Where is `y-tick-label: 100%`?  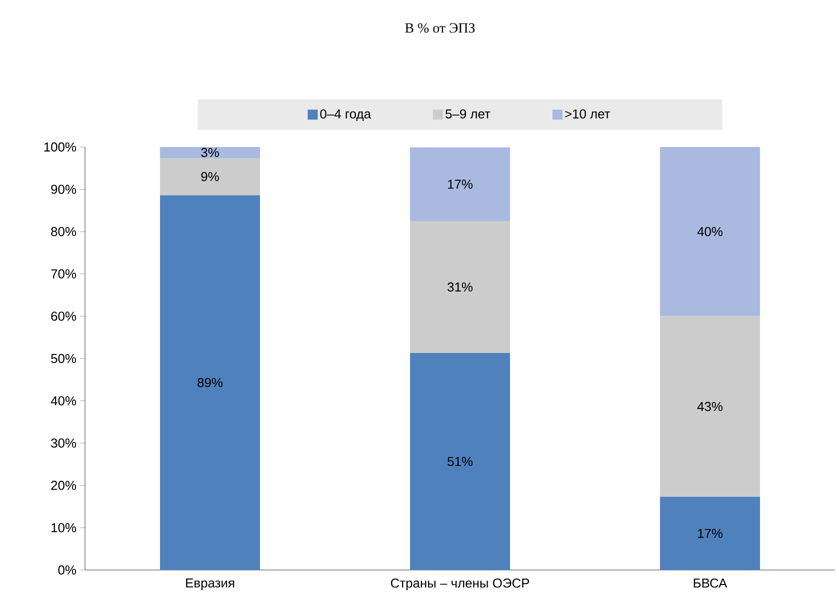 y-tick-label: 100% is located at coordinates (60, 147).